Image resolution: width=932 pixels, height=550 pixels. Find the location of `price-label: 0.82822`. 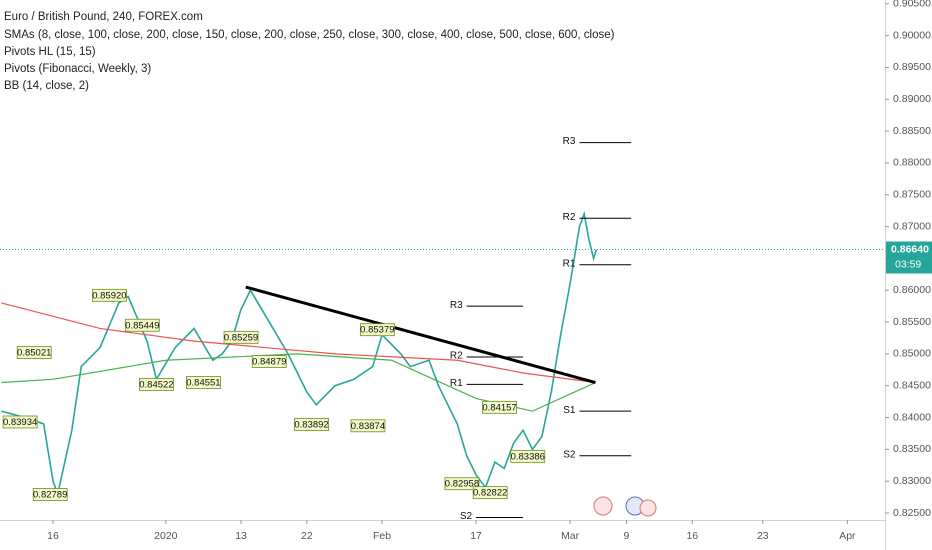

price-label: 0.82822 is located at coordinates (490, 493).